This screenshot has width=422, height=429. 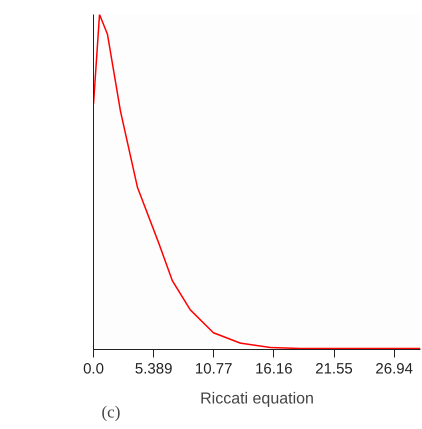 What do you see at coordinates (394, 369) in the screenshot?
I see `x-tick-label: 26.94` at bounding box center [394, 369].